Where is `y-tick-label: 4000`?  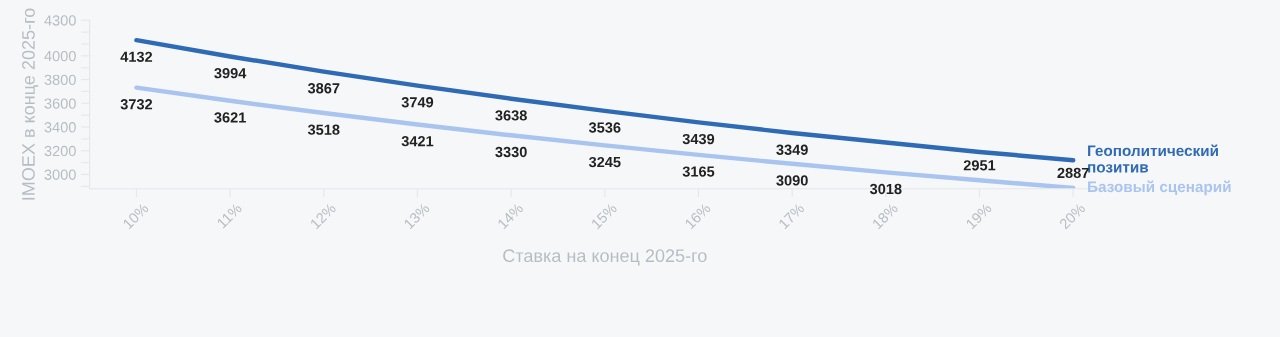 y-tick-label: 4000 is located at coordinates (60, 56).